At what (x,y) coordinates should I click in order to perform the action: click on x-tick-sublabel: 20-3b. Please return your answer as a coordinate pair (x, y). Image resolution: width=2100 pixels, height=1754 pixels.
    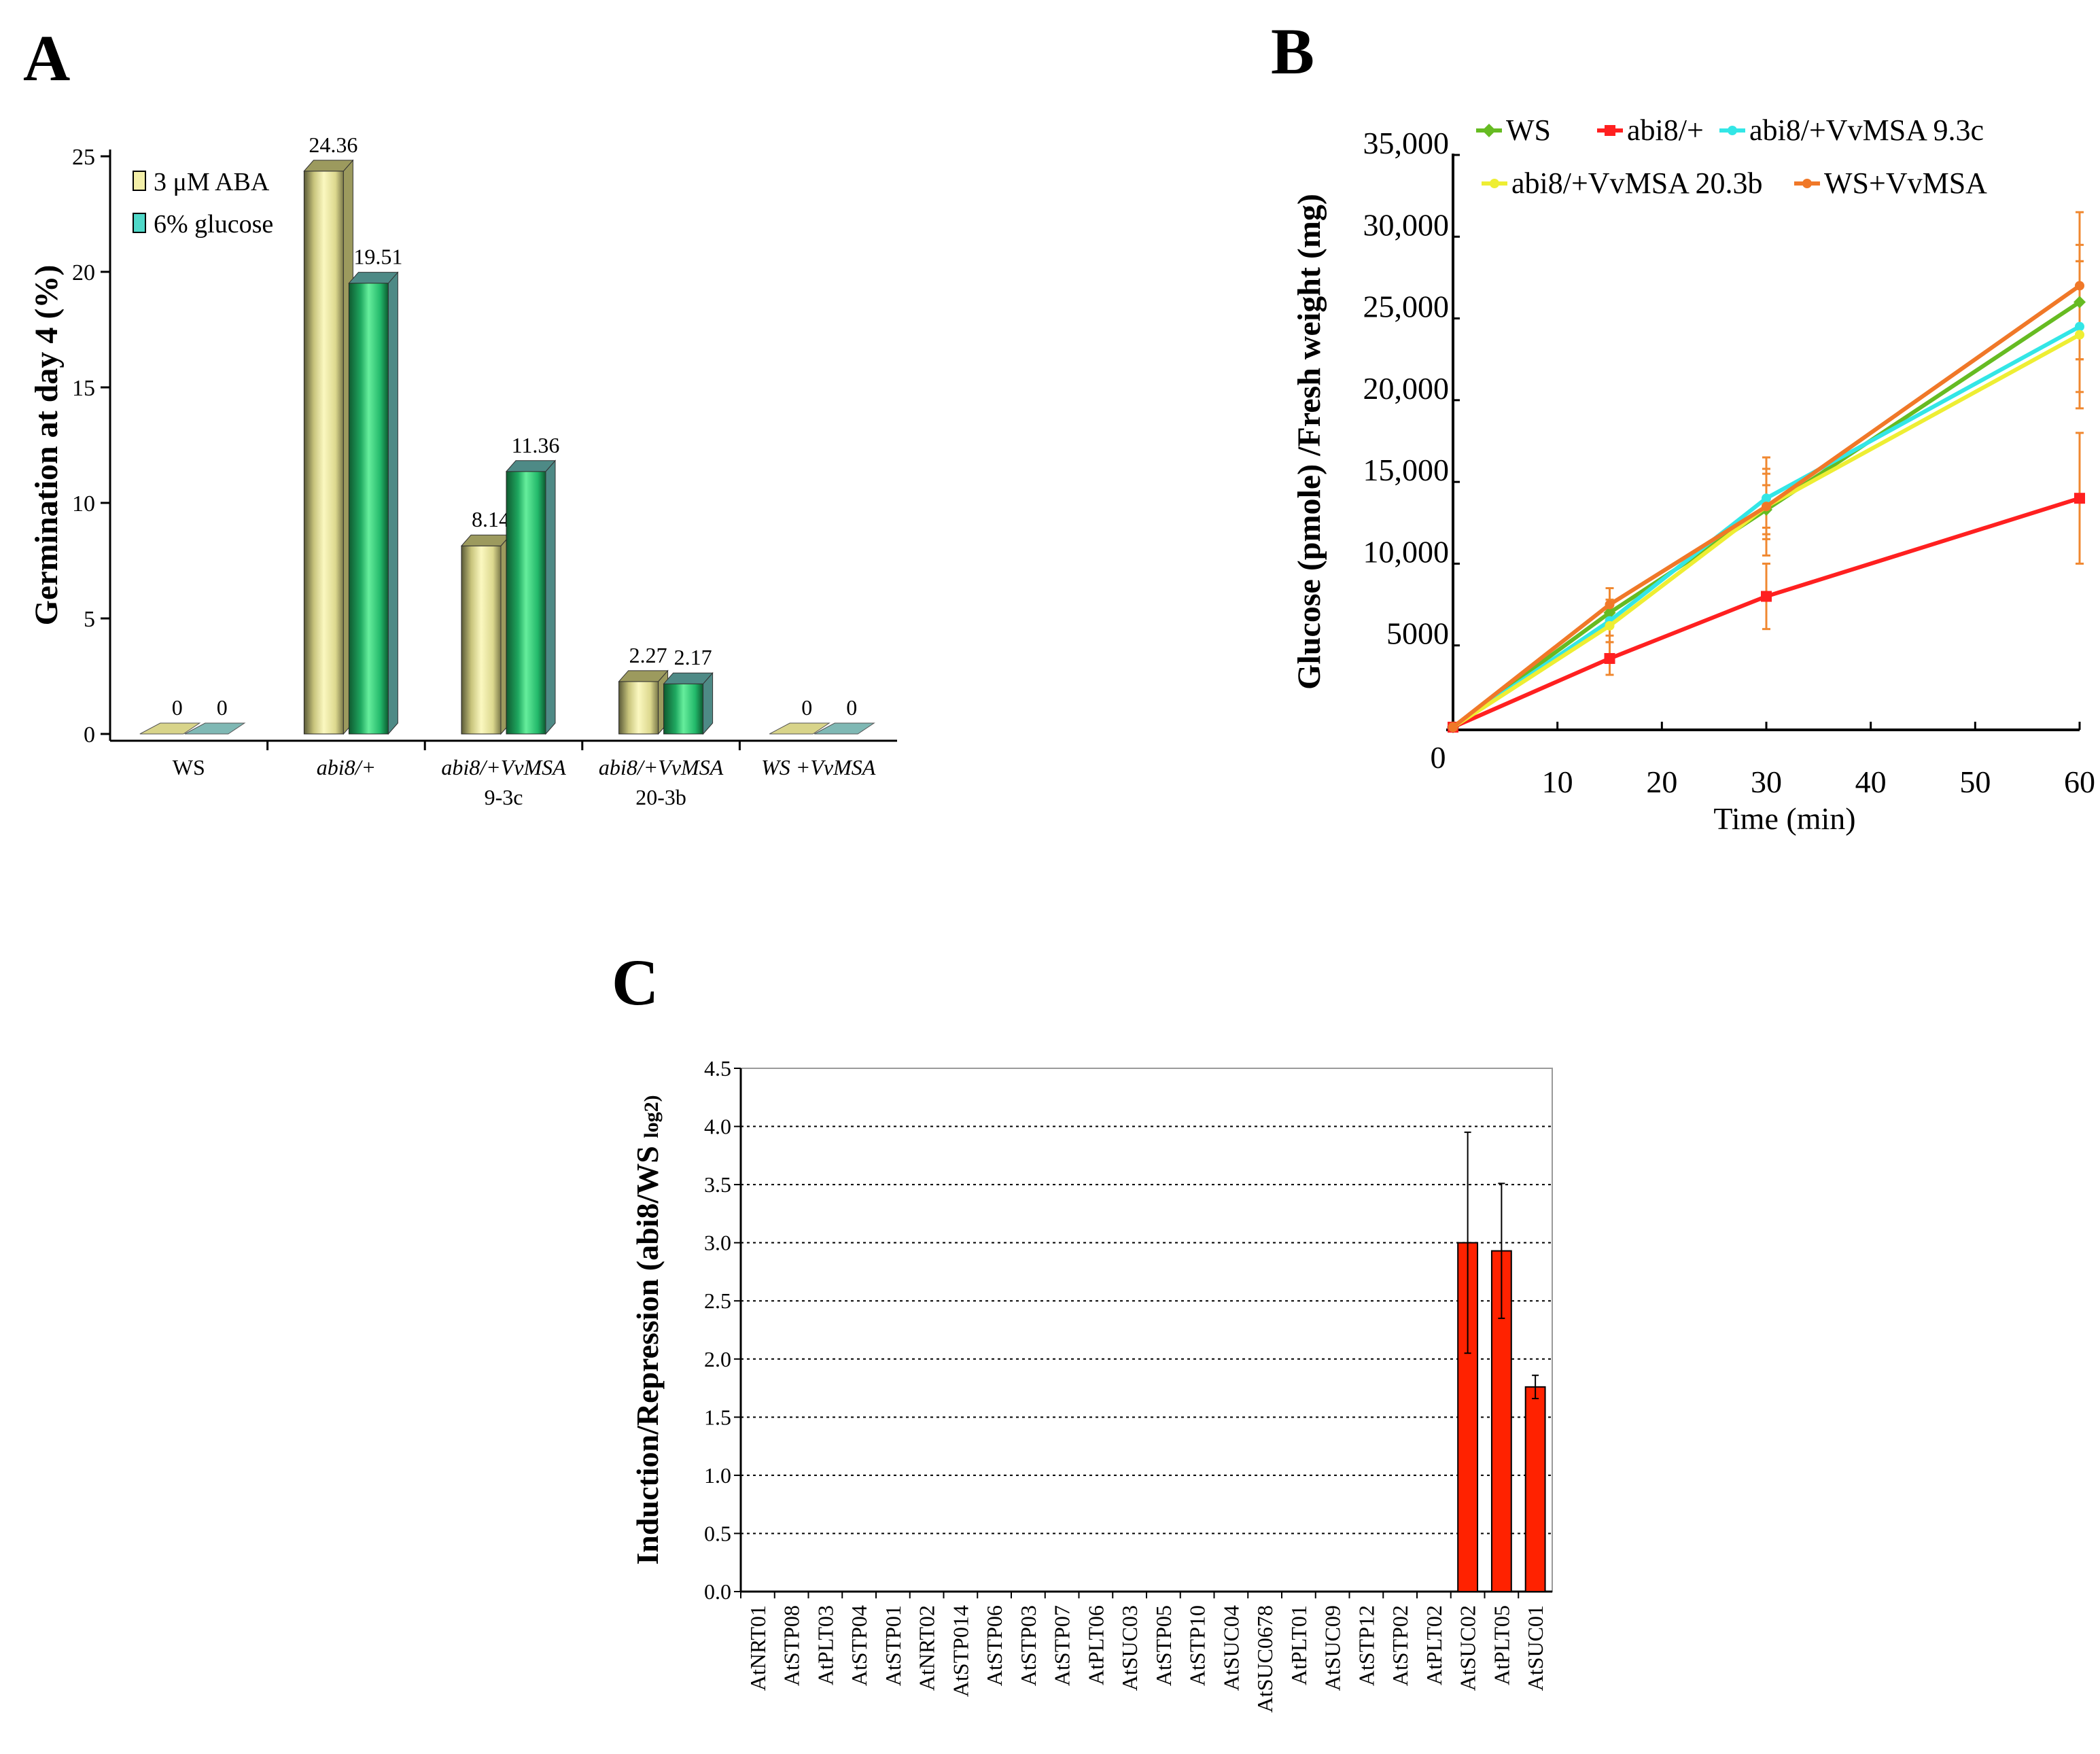
    Looking at the image, I should click on (661, 797).